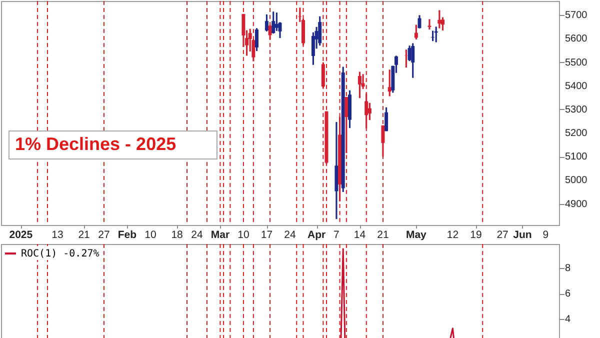 The height and width of the screenshot is (338, 600). I want to click on y-tick-label: 5400, so click(576, 86).